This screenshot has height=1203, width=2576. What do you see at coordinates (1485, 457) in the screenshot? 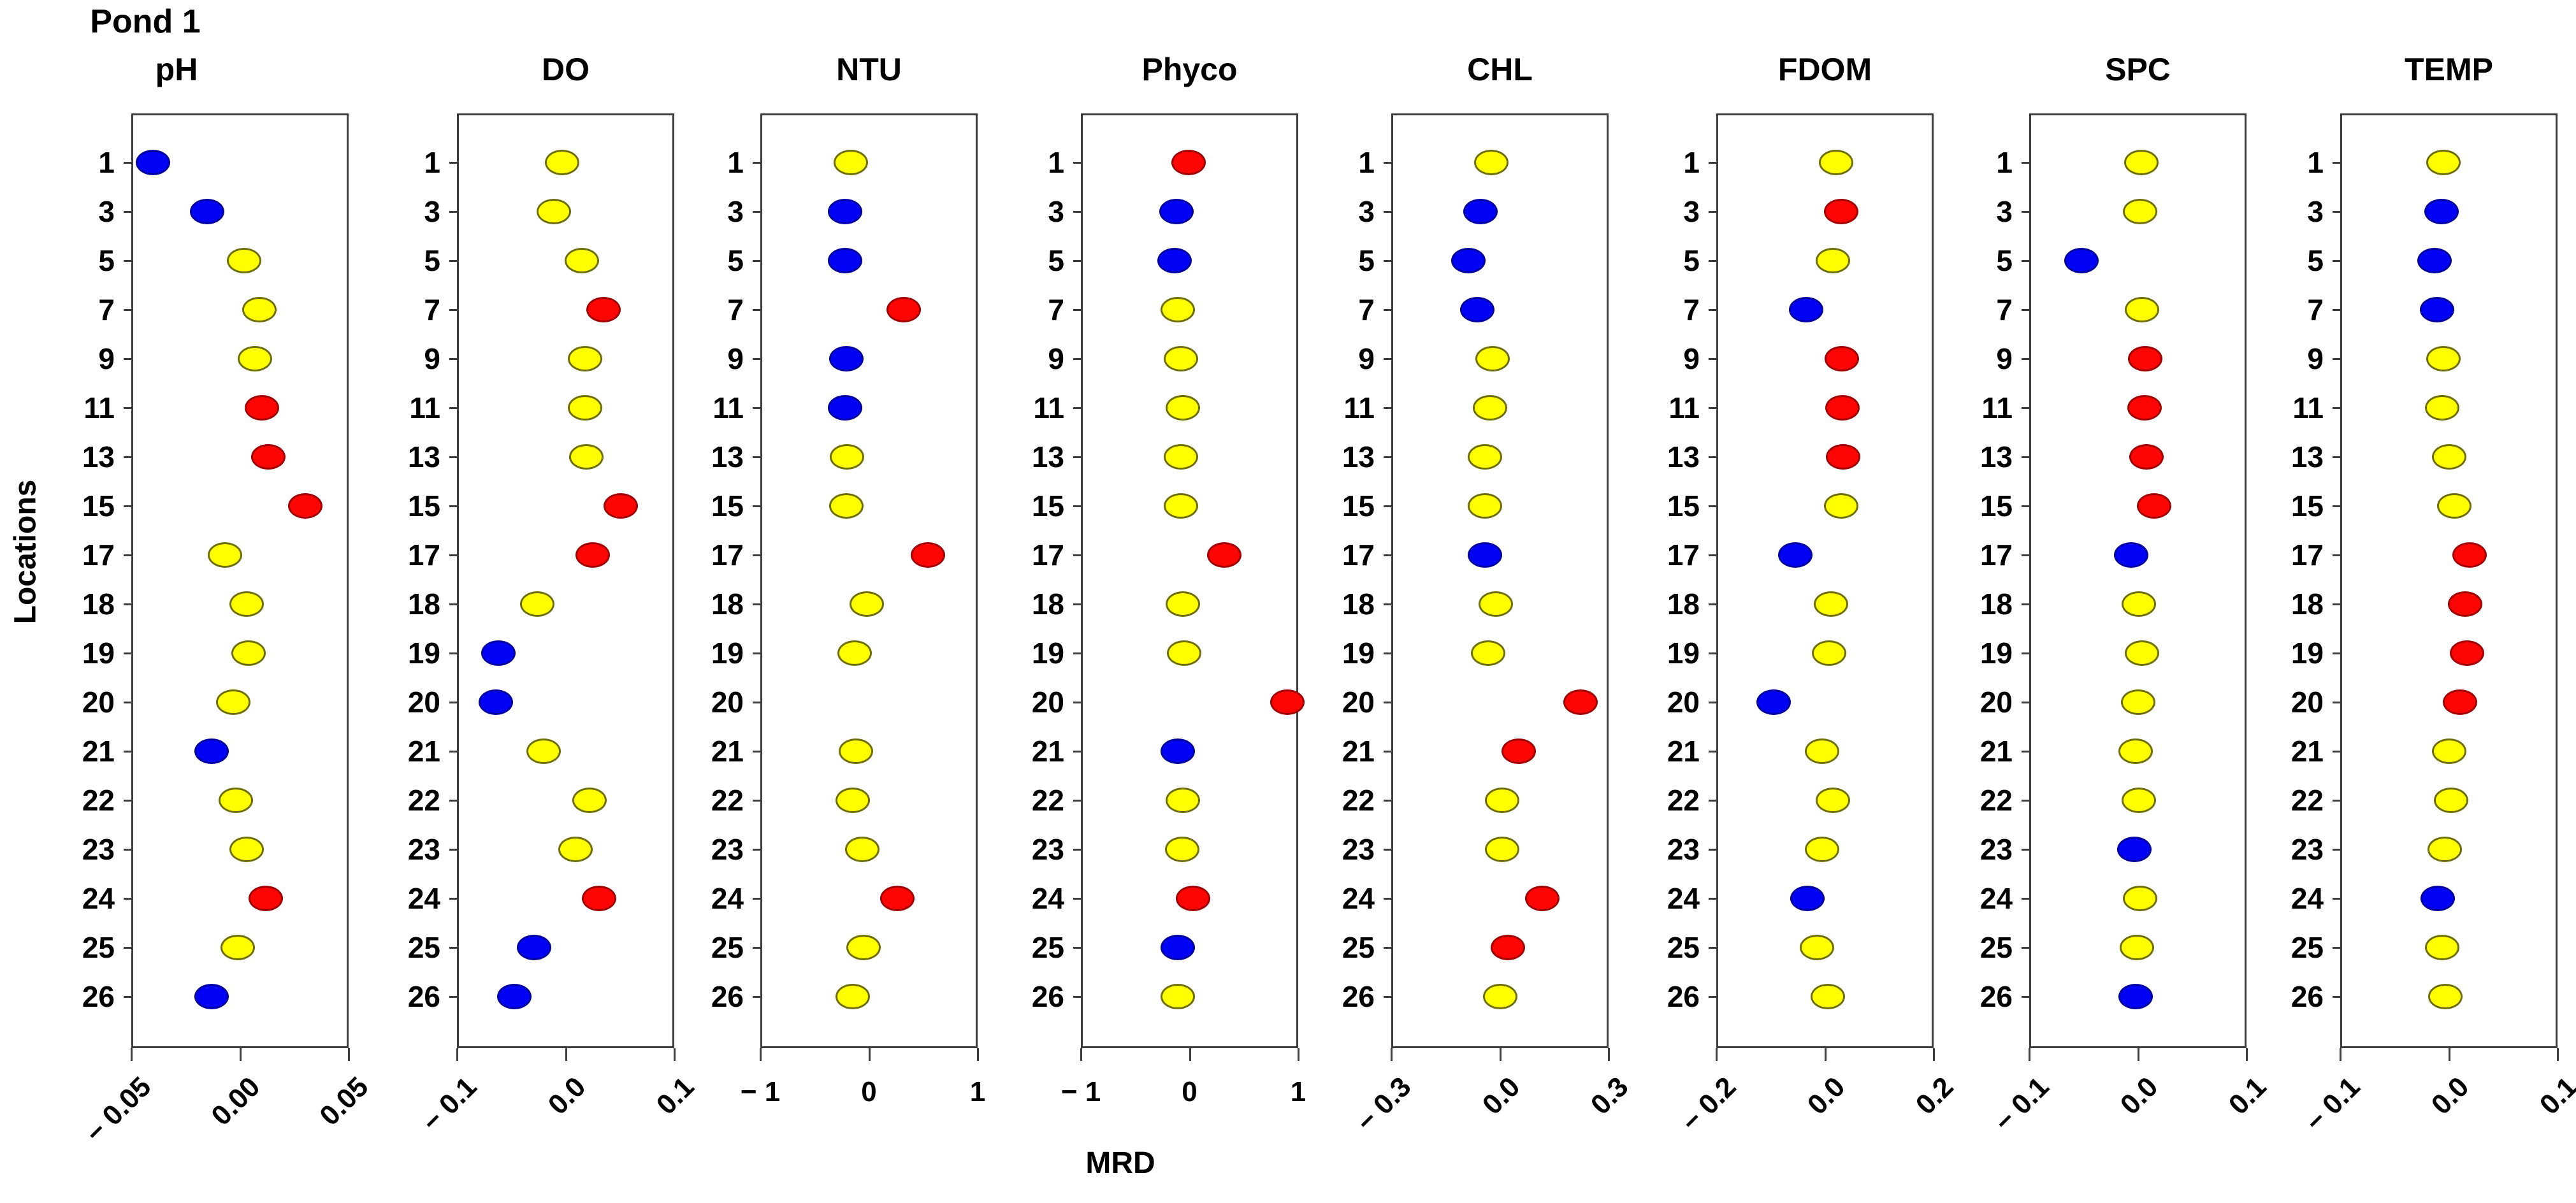
I see `data-dot-CHL-loc13-yellow` at bounding box center [1485, 457].